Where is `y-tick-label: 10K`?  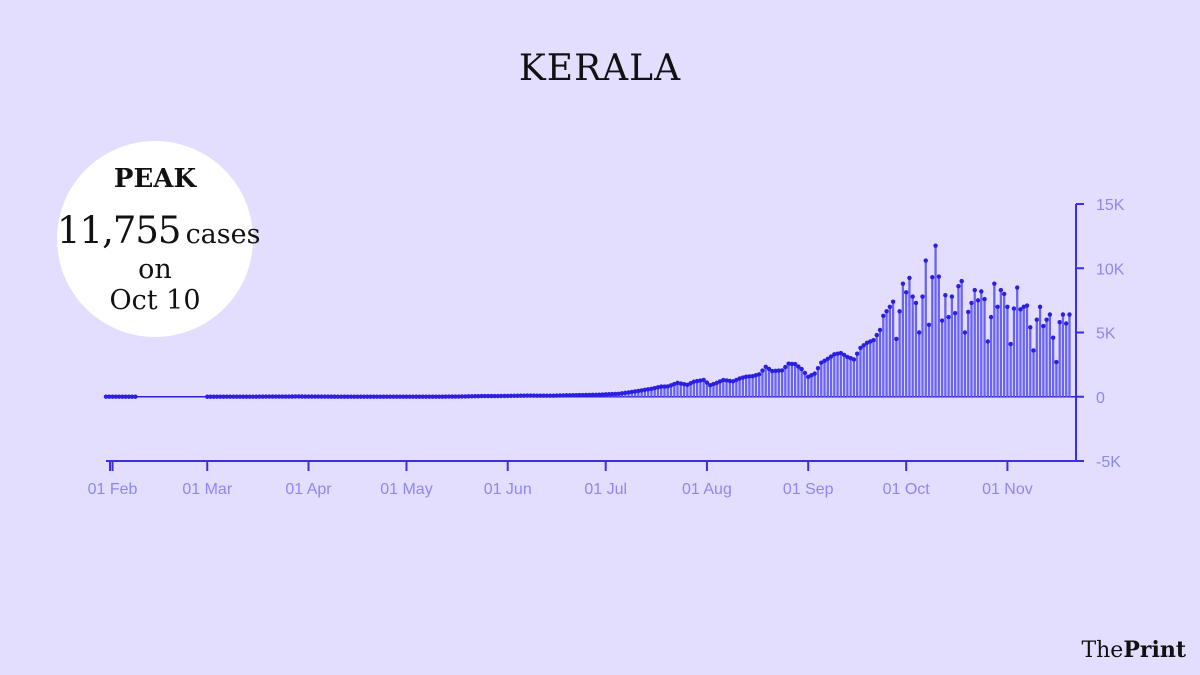
y-tick-label: 10K is located at coordinates (1110, 269).